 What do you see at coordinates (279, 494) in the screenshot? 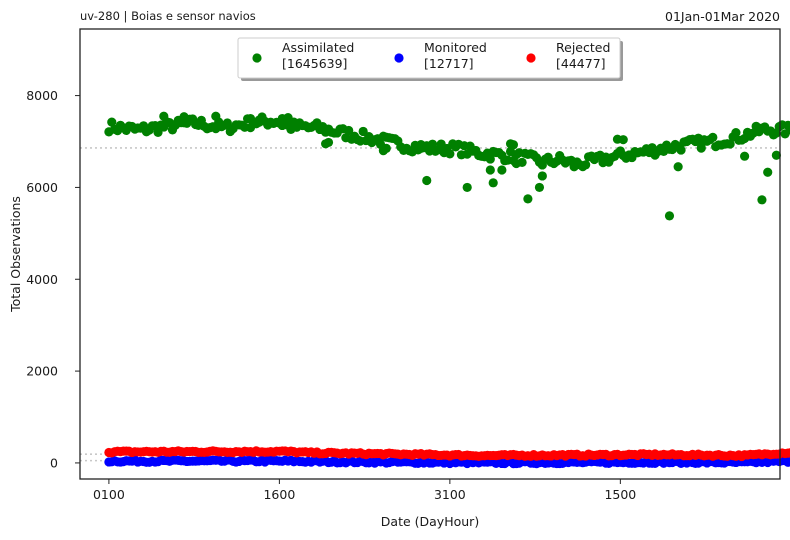
I see `x-tick-label-1: 1600` at bounding box center [279, 494].